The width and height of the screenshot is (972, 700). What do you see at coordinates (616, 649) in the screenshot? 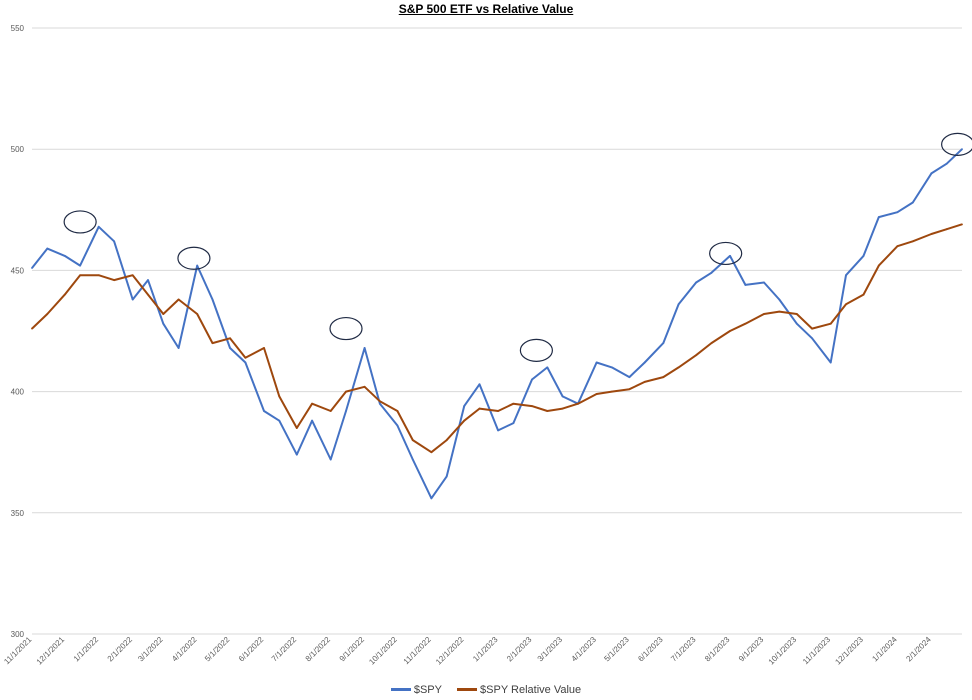
I see `x-tick-label-18: 5/1/2023` at bounding box center [616, 649].